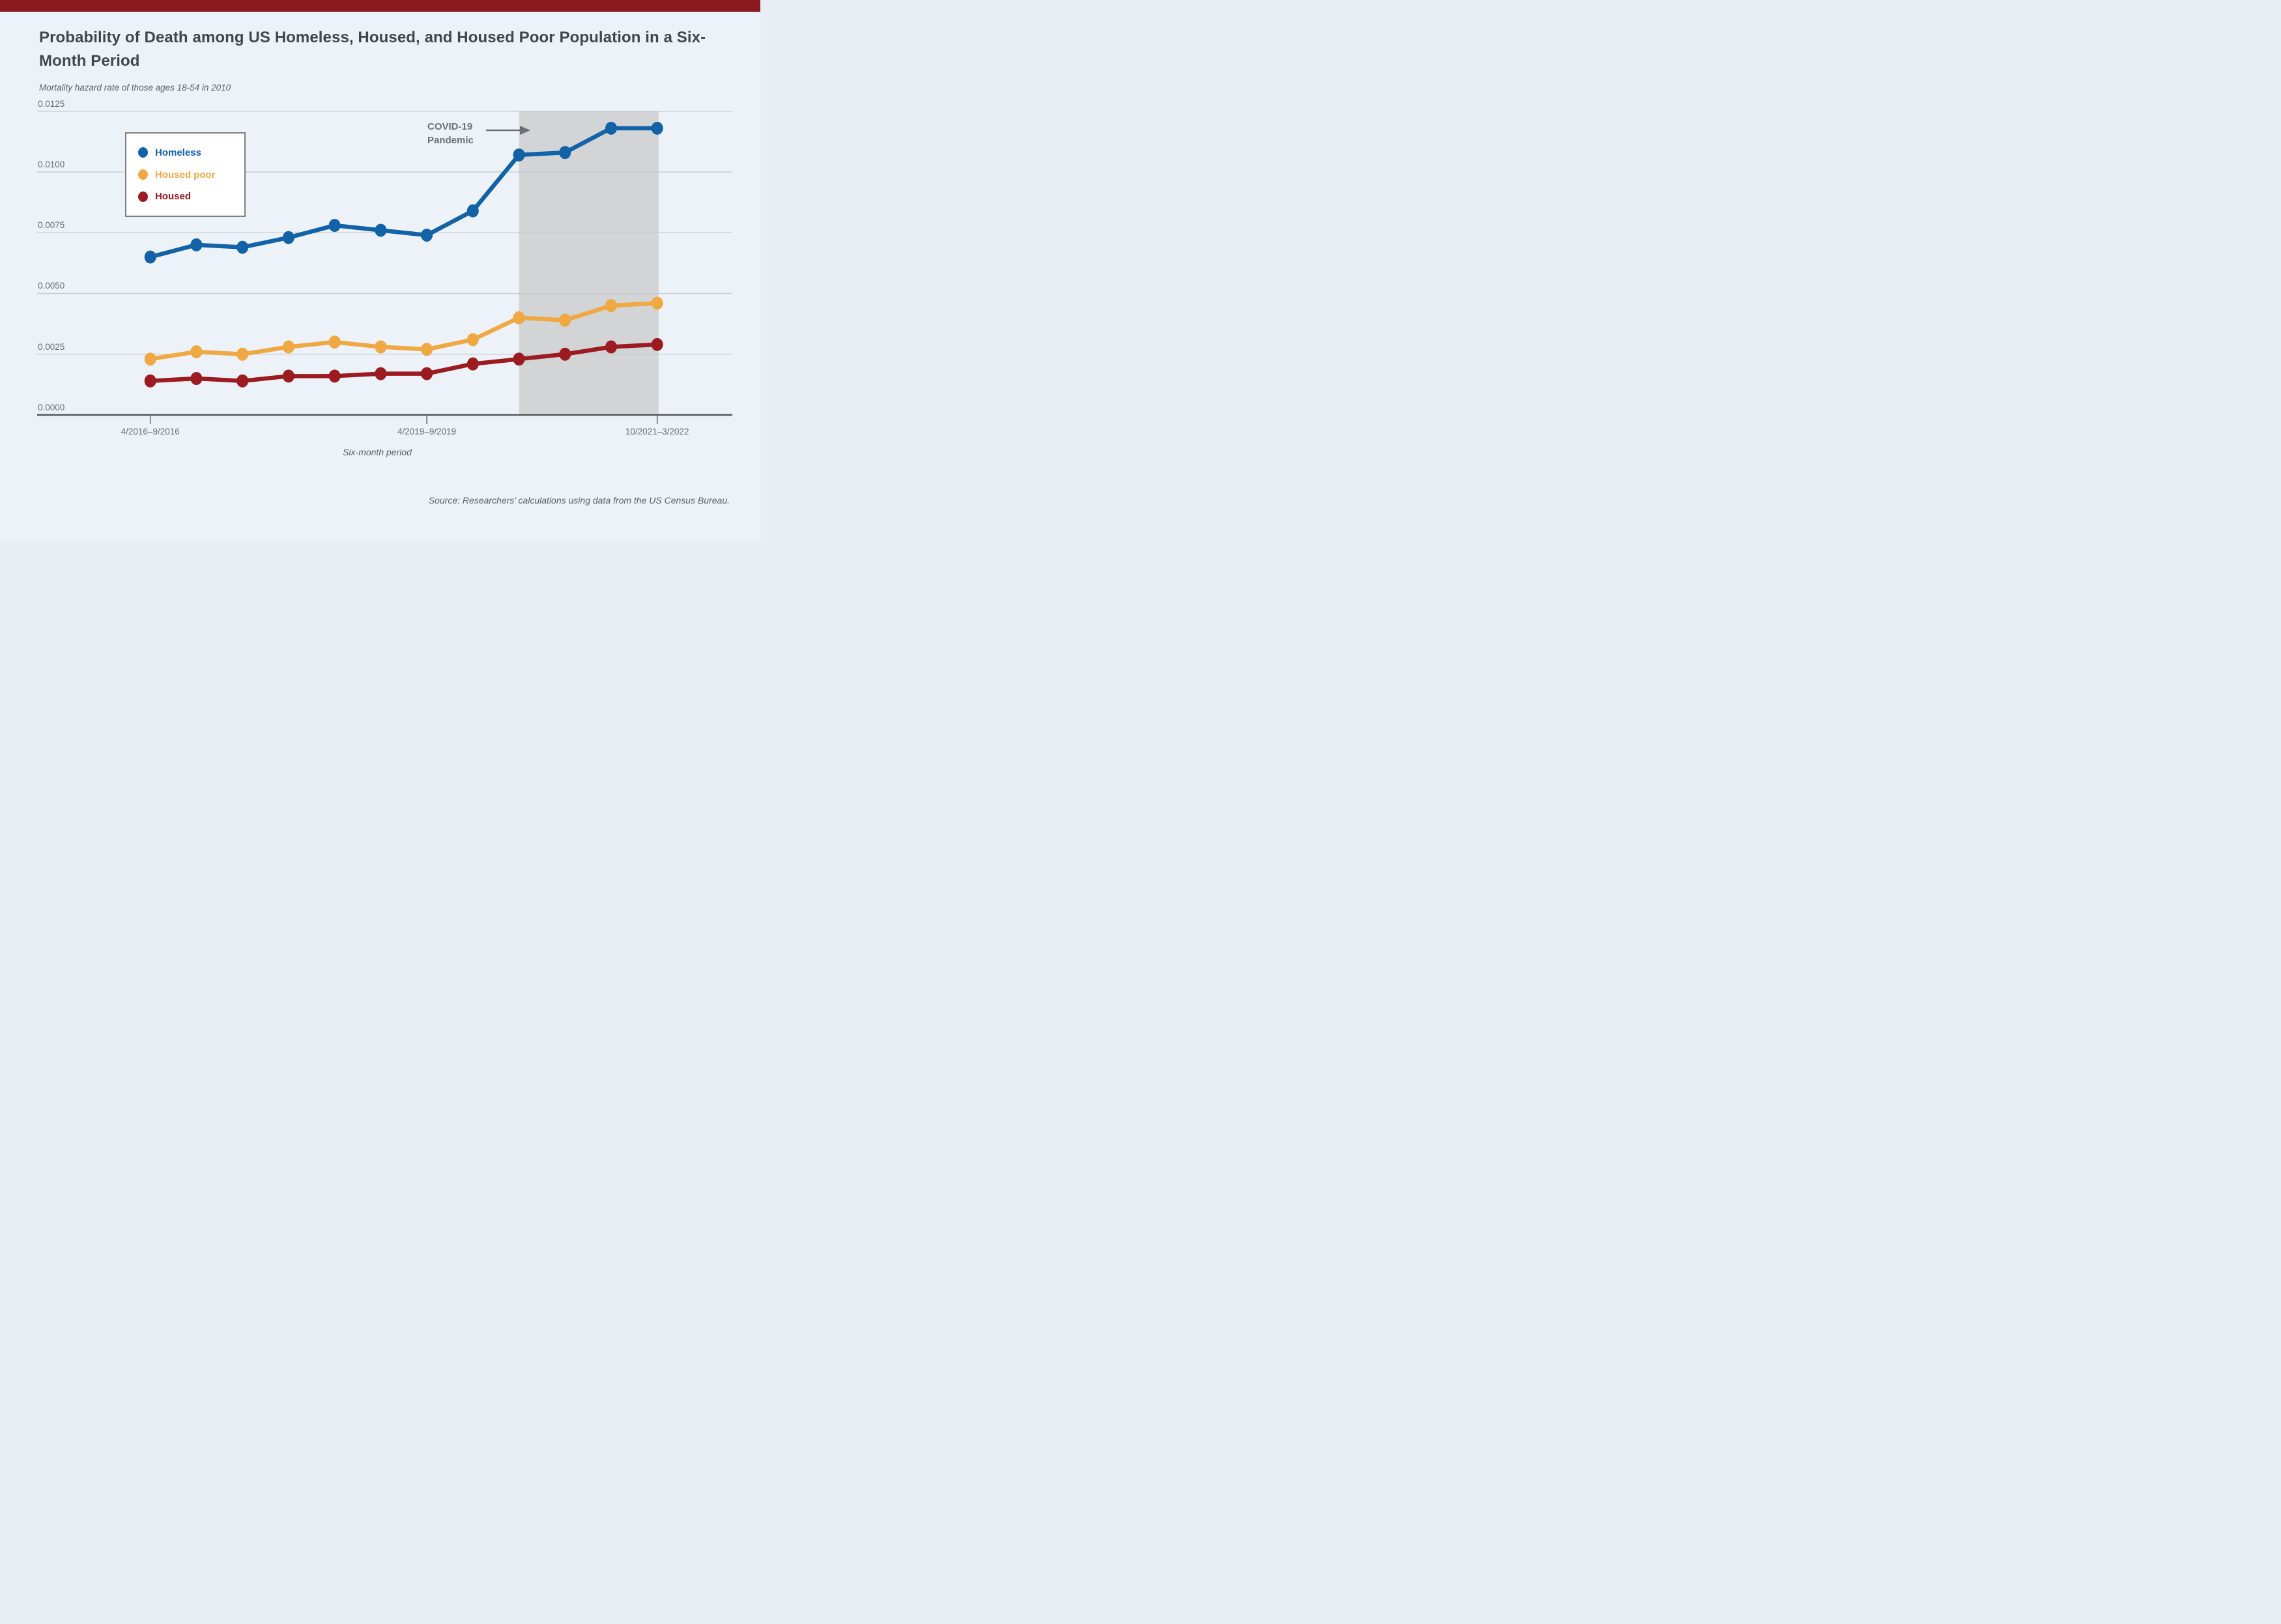  I want to click on legend-item-housed-poor: Housed poor, so click(191, 174).